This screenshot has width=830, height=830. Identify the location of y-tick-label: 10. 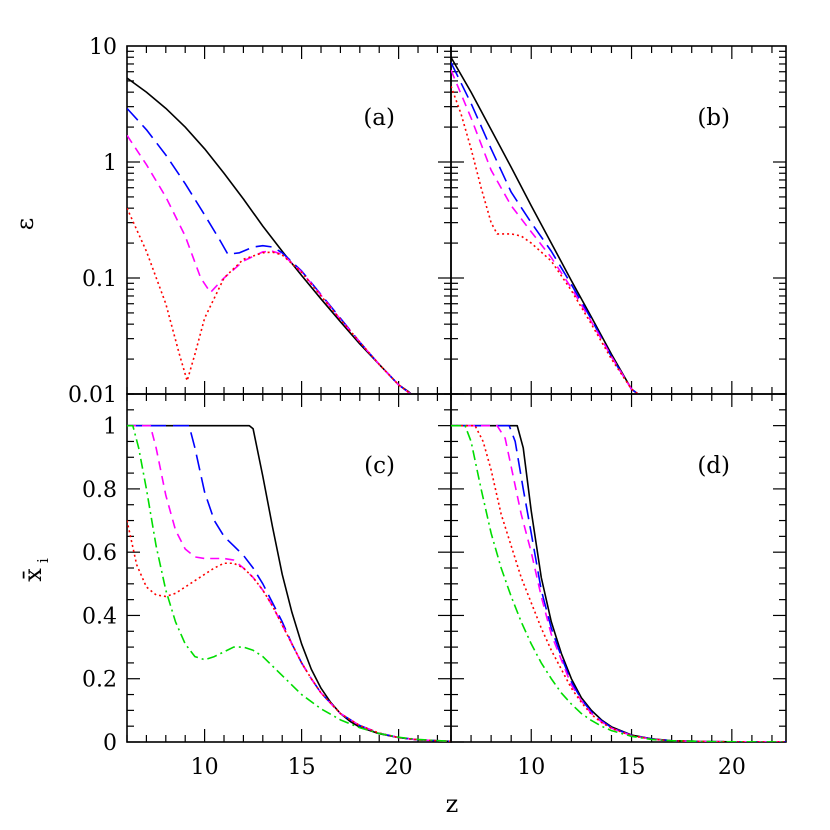
(103, 47).